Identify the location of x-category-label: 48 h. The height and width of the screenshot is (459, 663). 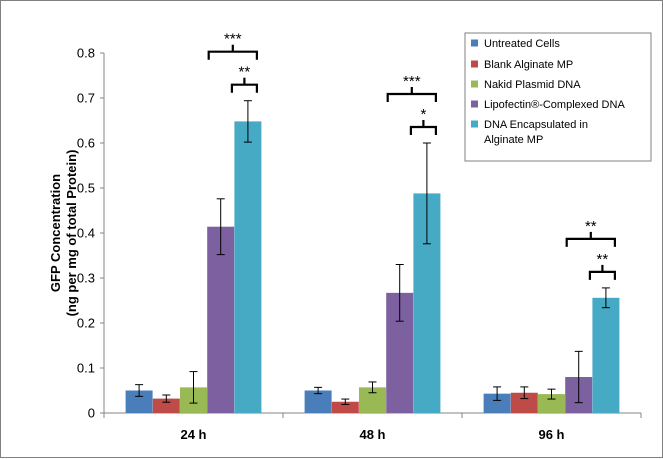
(372, 434).